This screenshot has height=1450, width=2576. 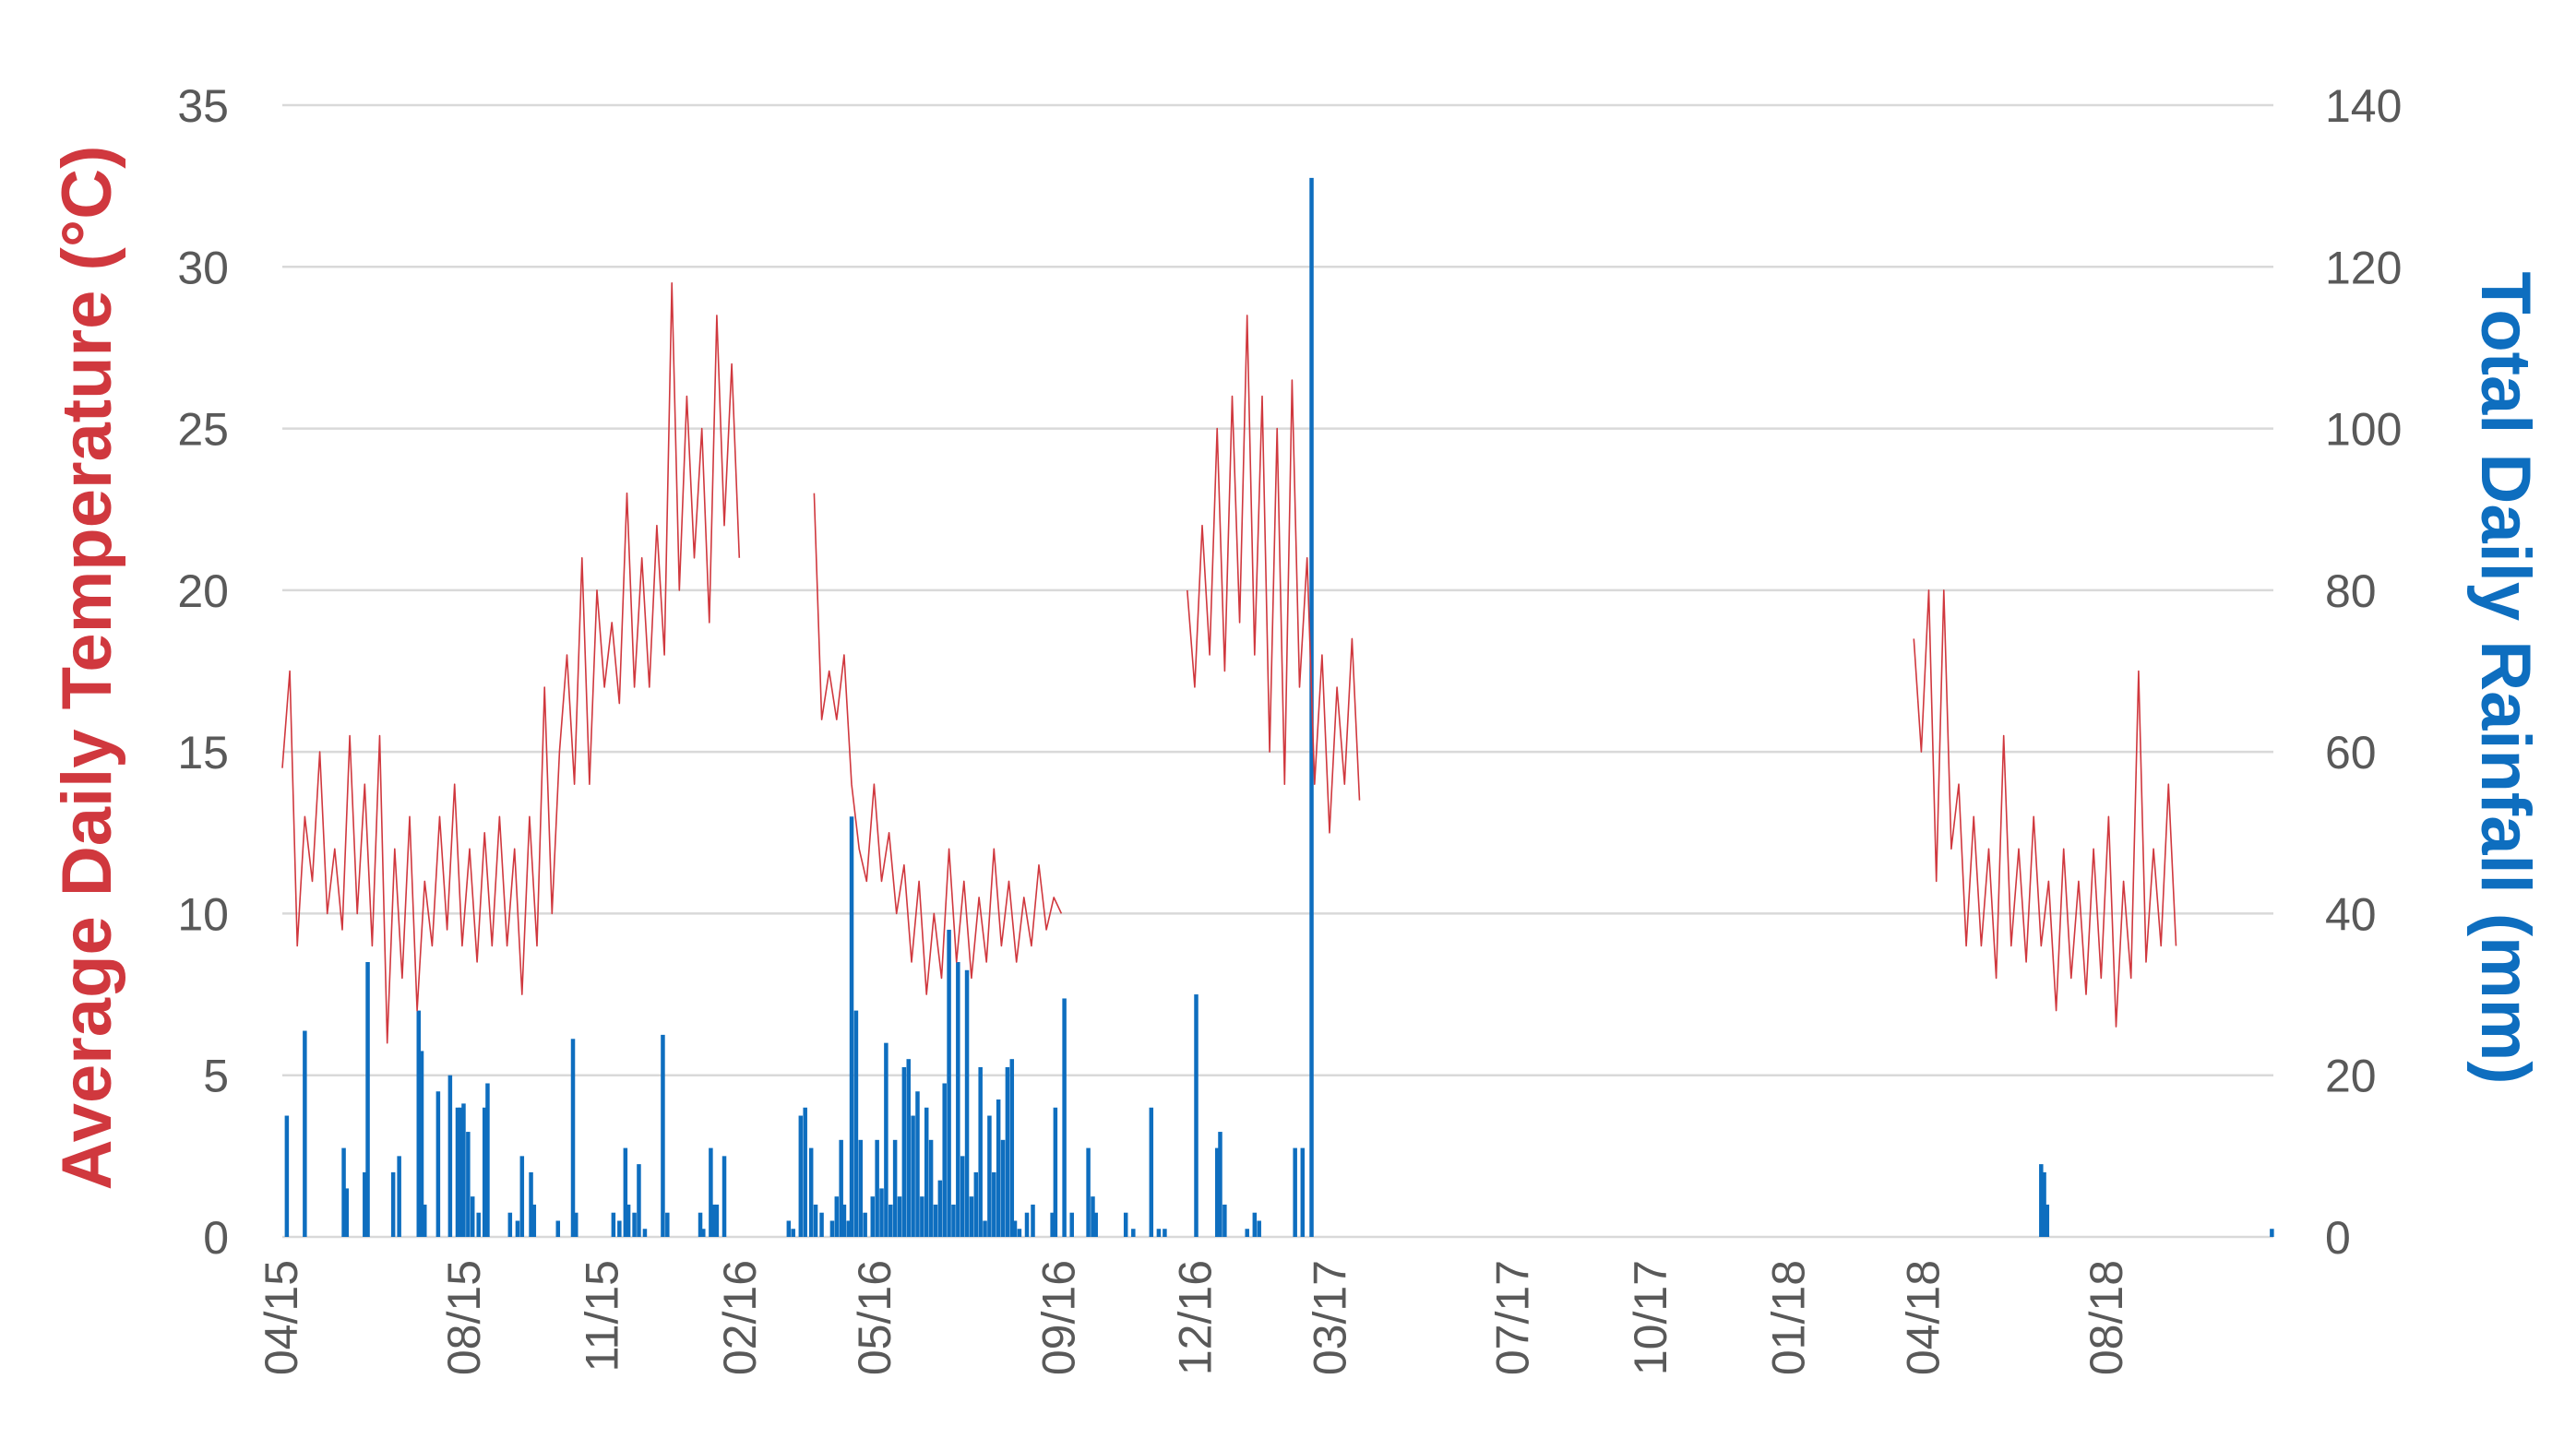 I want to click on x-tick-label: 02/16, so click(x=740, y=1317).